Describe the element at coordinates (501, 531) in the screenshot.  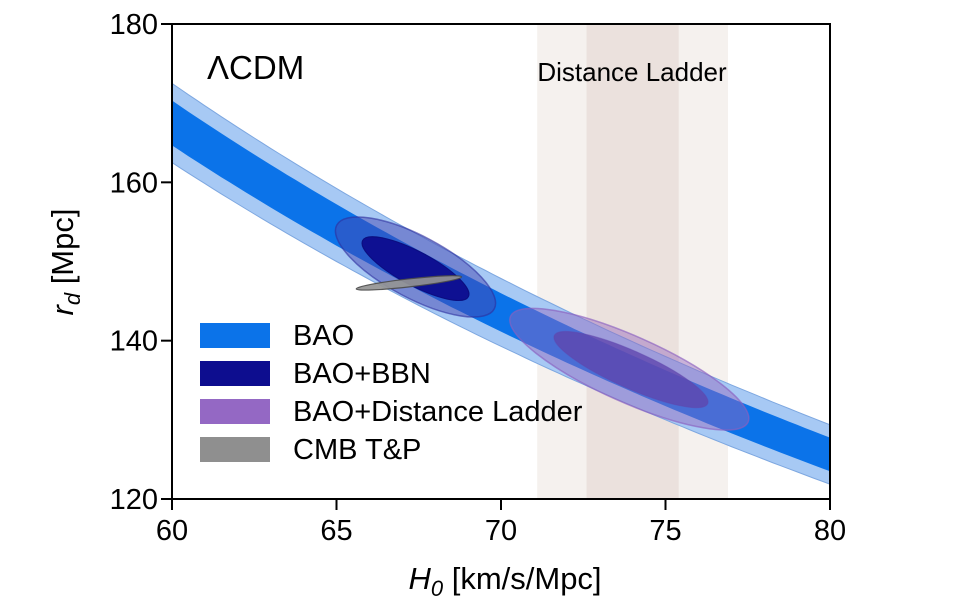
I see `x-tick-label-70: 70` at that location.